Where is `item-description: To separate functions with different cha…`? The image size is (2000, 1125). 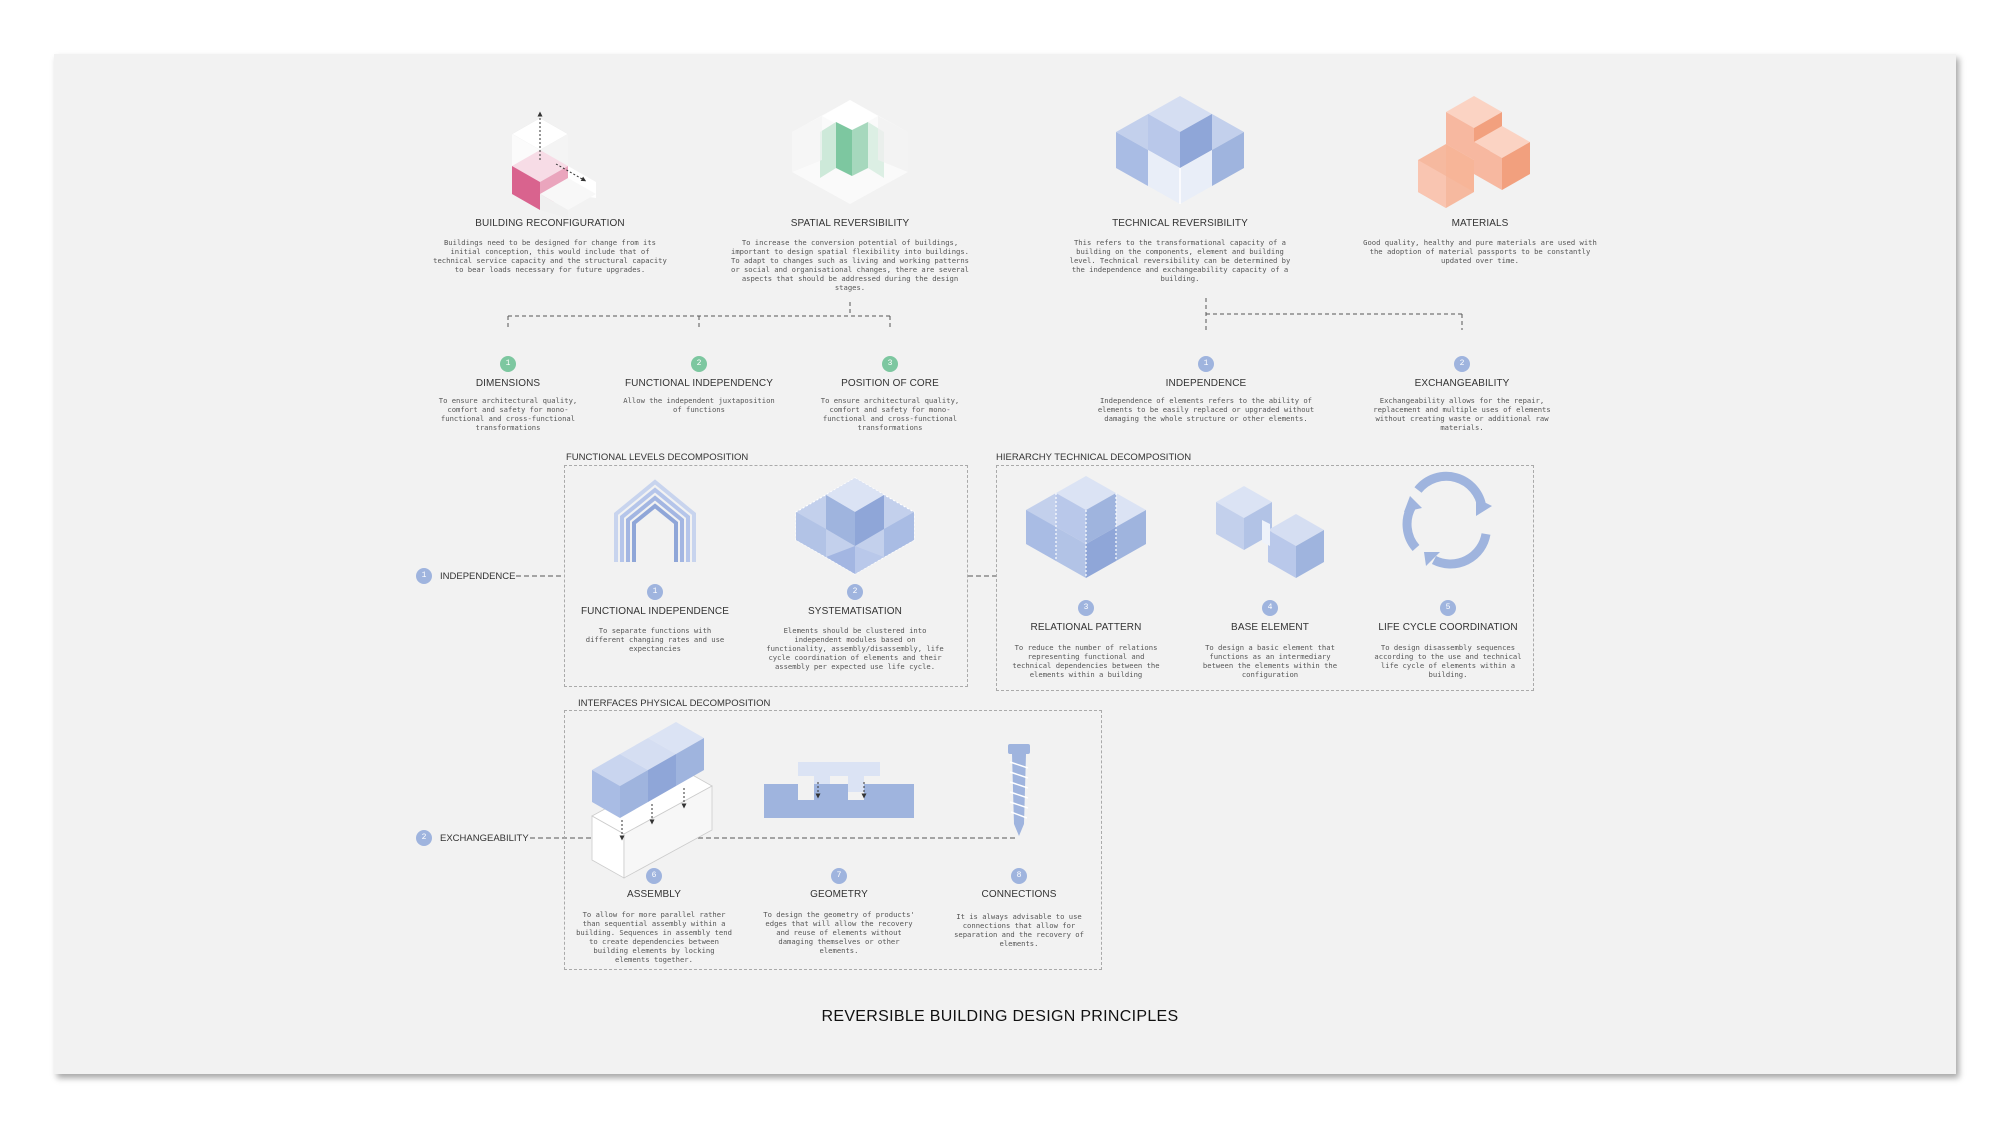 item-description: To separate functions with different cha… is located at coordinates (655, 639).